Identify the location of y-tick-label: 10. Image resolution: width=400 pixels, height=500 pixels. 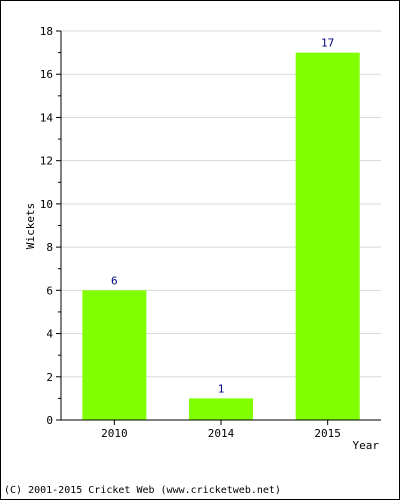
(46, 204).